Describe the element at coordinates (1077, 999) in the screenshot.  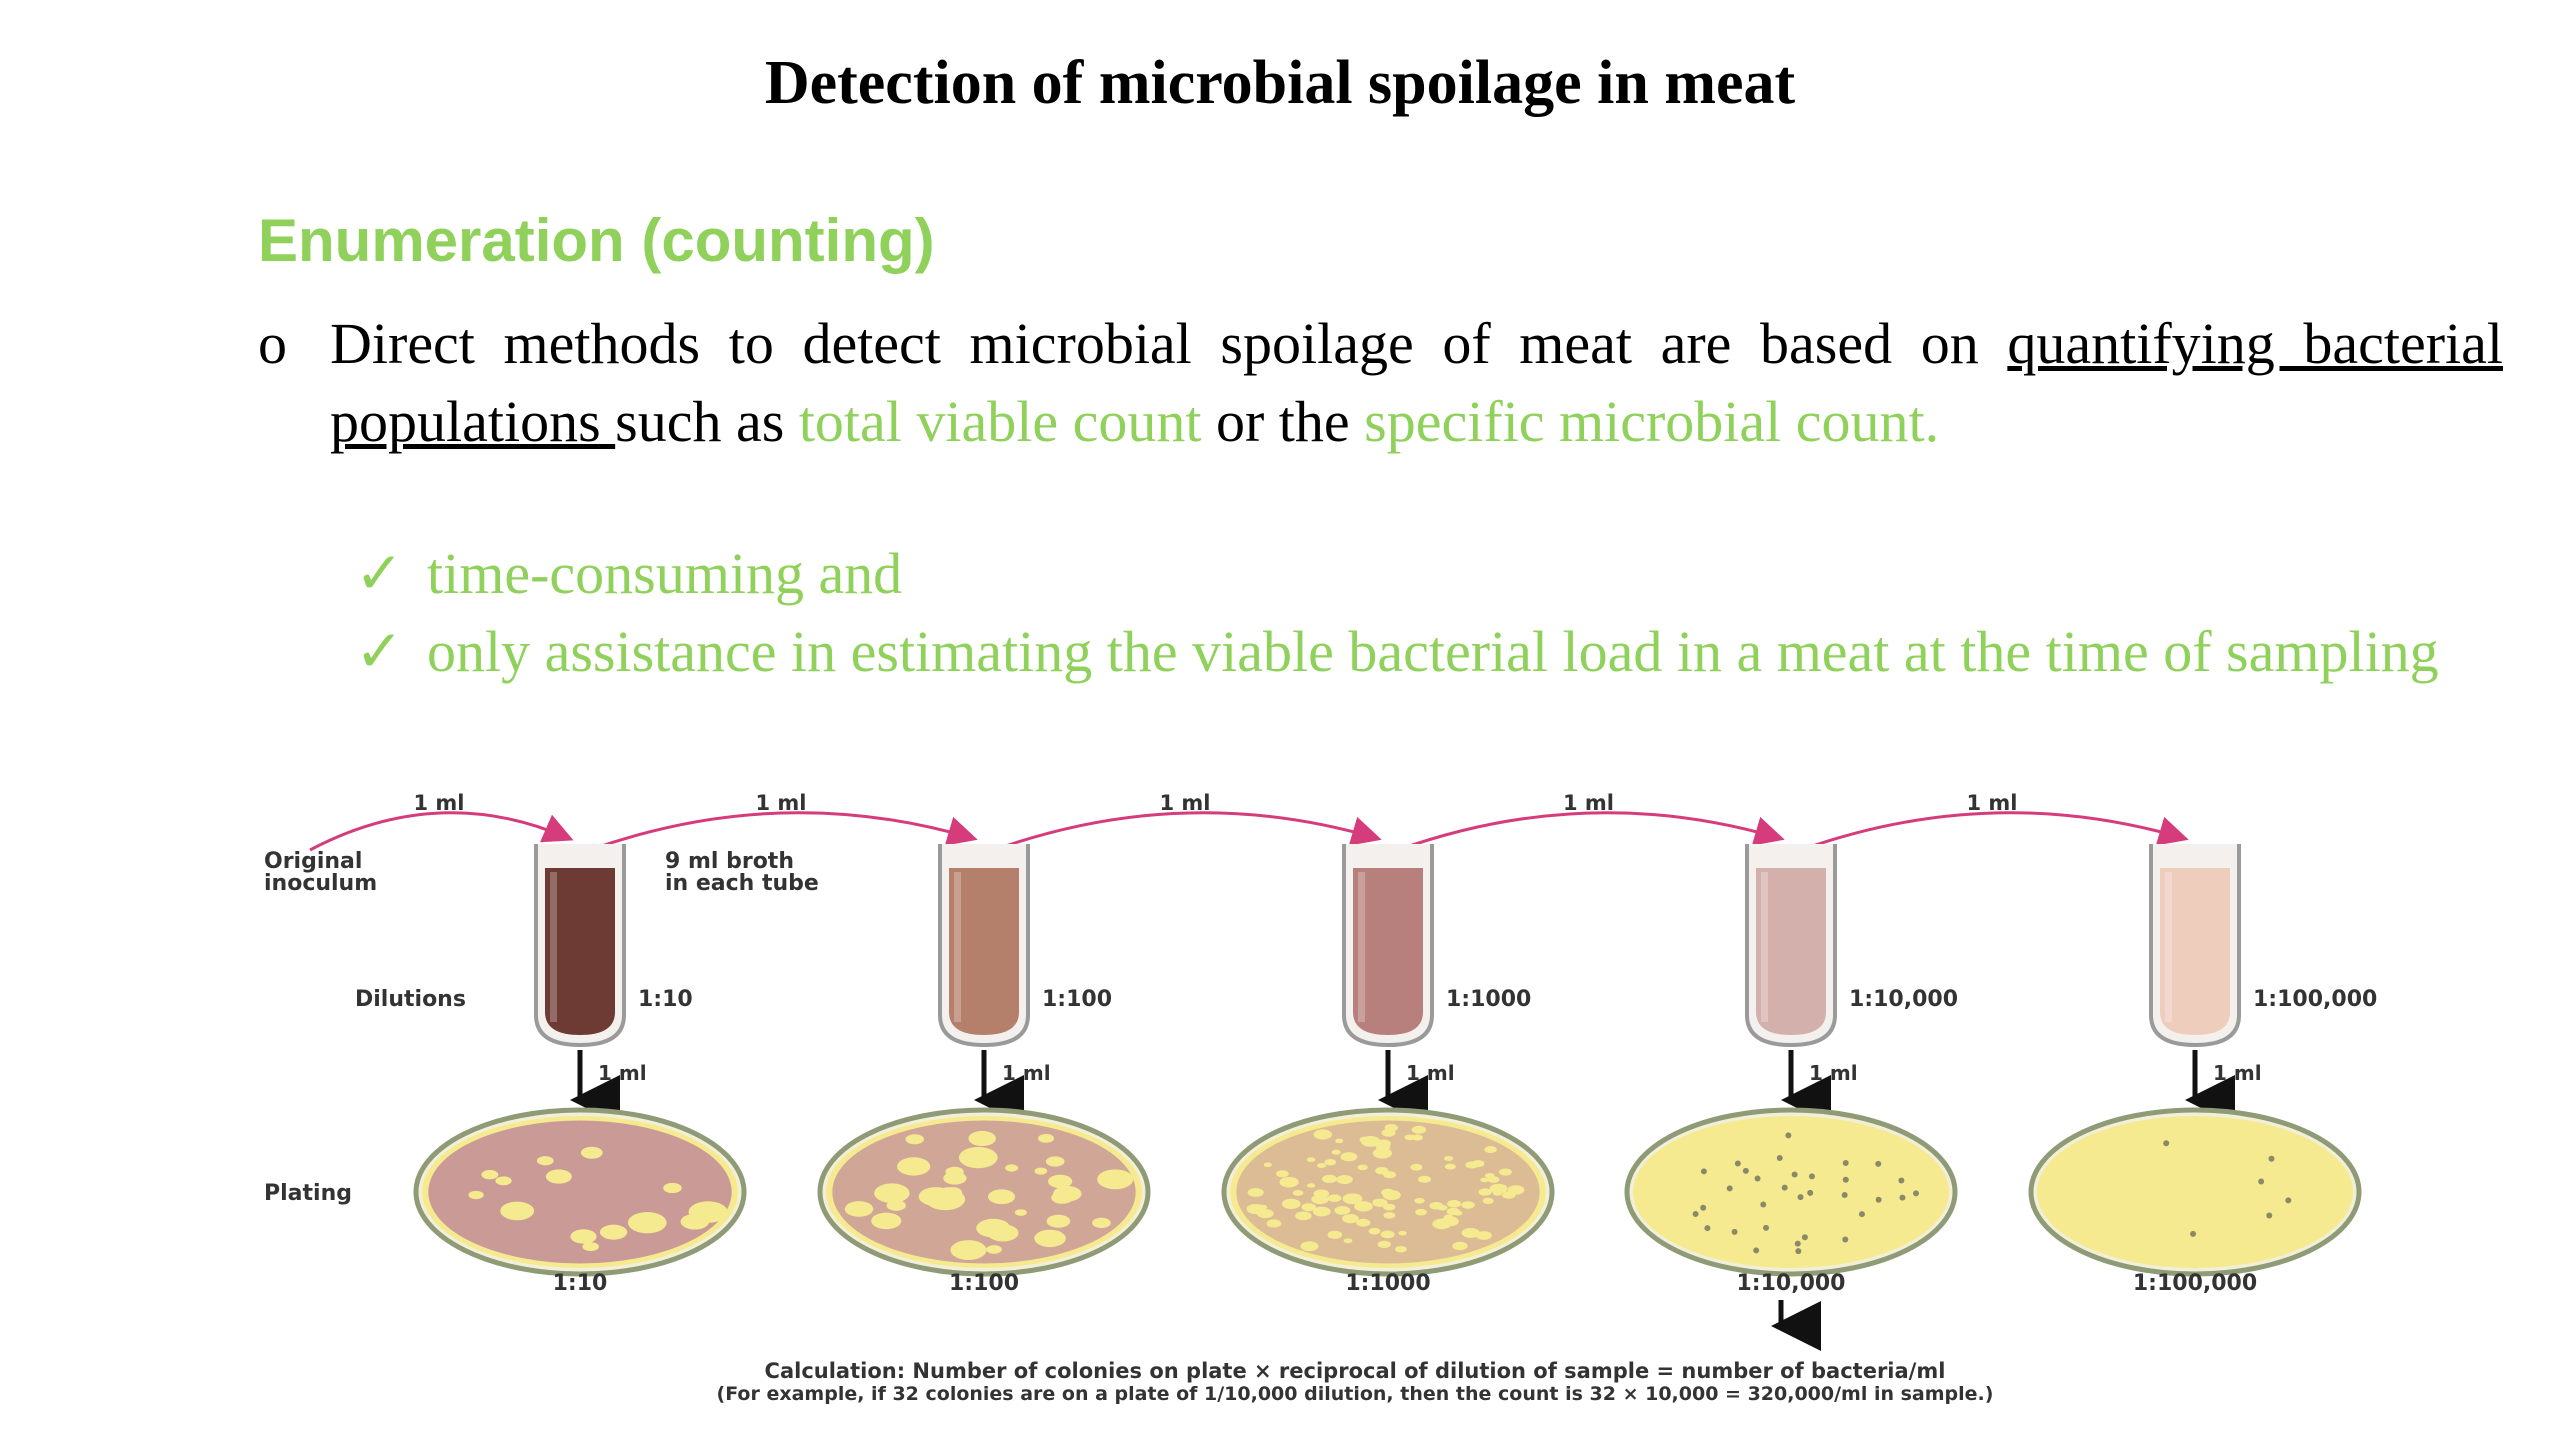
I see `dilution-ratio-label: 1:100` at that location.